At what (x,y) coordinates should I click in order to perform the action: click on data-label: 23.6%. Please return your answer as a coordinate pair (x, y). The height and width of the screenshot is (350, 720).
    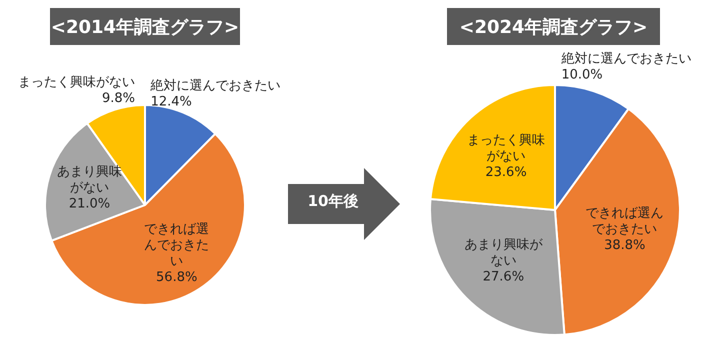
    Looking at the image, I should click on (506, 172).